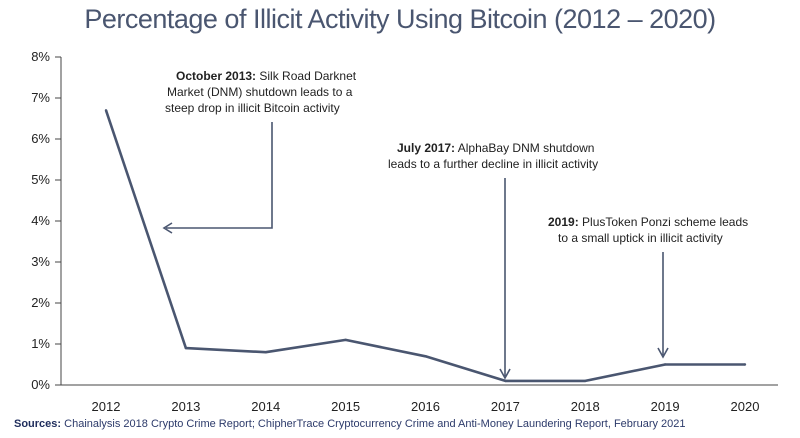 The image size is (800, 438). What do you see at coordinates (563, 222) in the screenshot?
I see `annotation-2019-bold: 2019:` at bounding box center [563, 222].